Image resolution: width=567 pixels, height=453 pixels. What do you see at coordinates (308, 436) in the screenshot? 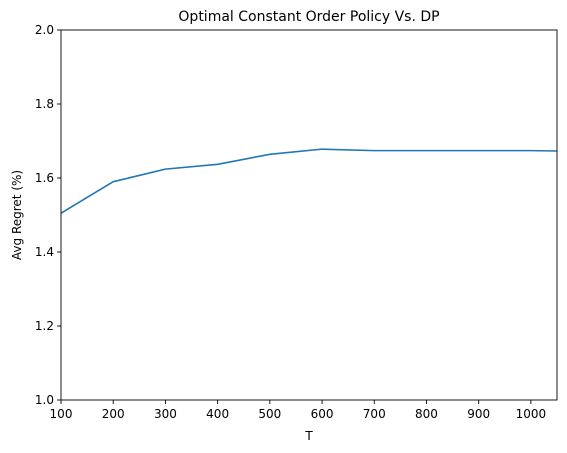
I see `x-axis-label: T` at bounding box center [308, 436].